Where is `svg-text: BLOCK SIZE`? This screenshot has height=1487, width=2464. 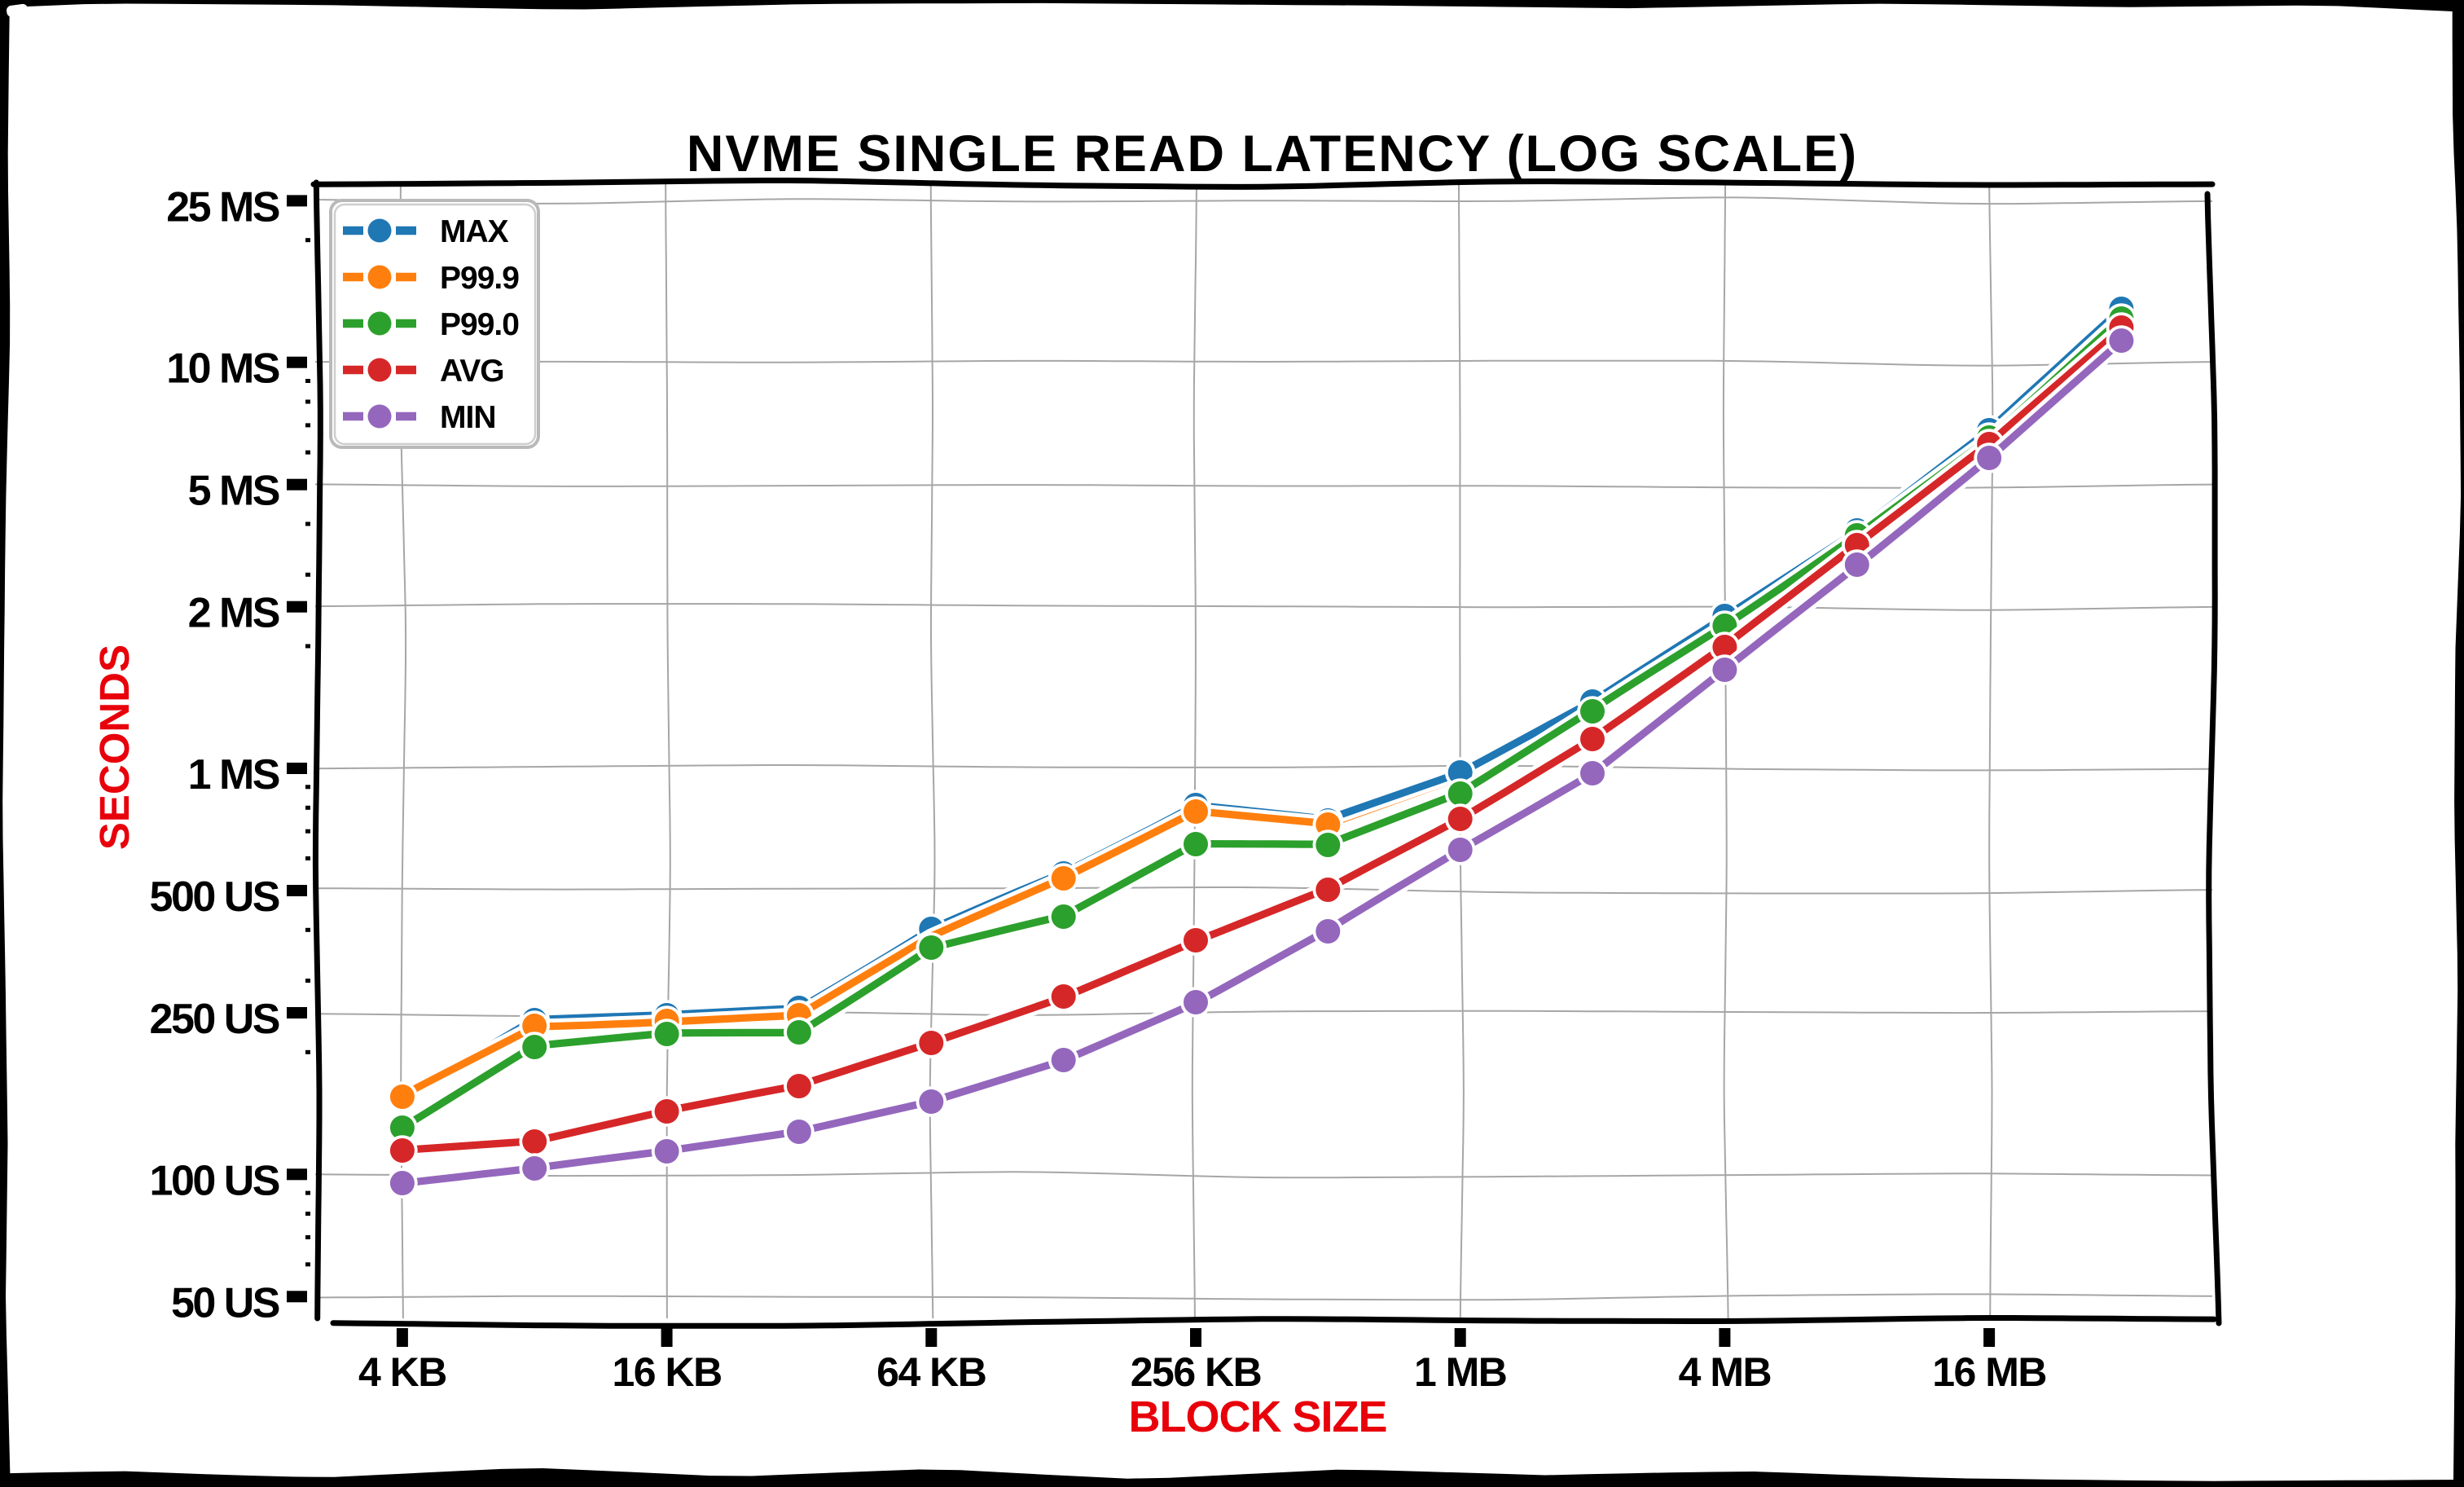 svg-text: BLOCK SIZE is located at coordinates (1257, 1416).